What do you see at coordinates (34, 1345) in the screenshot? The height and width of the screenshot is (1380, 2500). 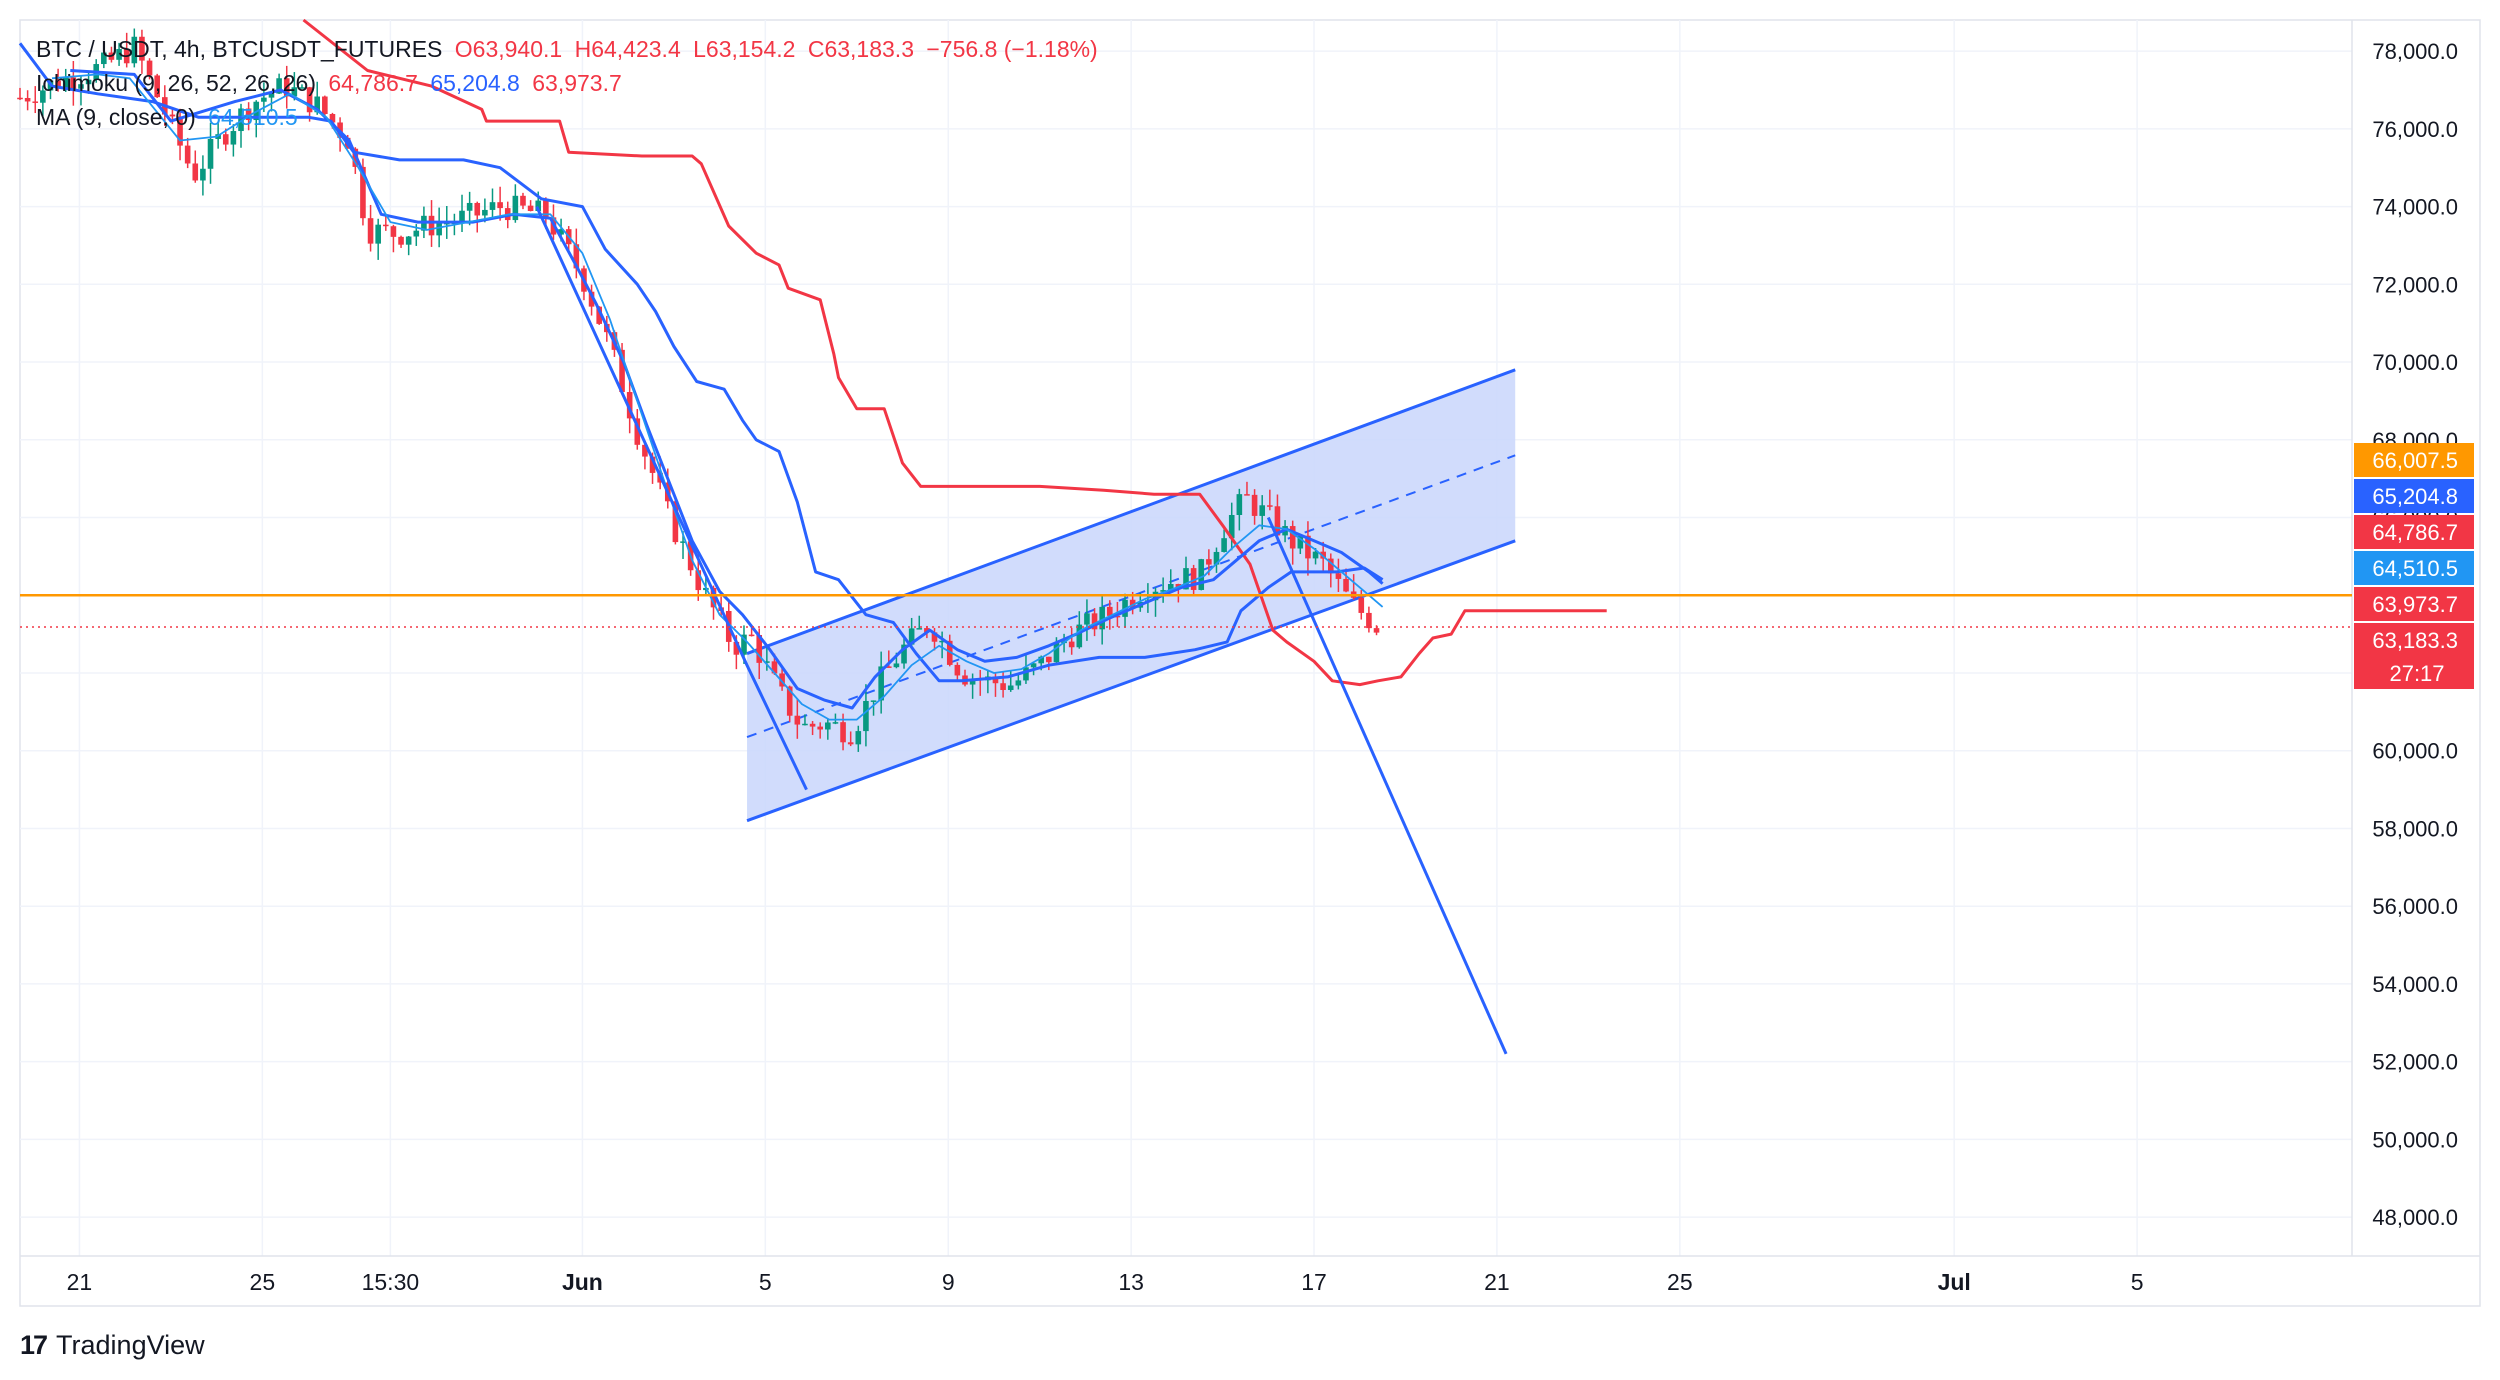 I see `tradingview-icon: 17` at bounding box center [34, 1345].